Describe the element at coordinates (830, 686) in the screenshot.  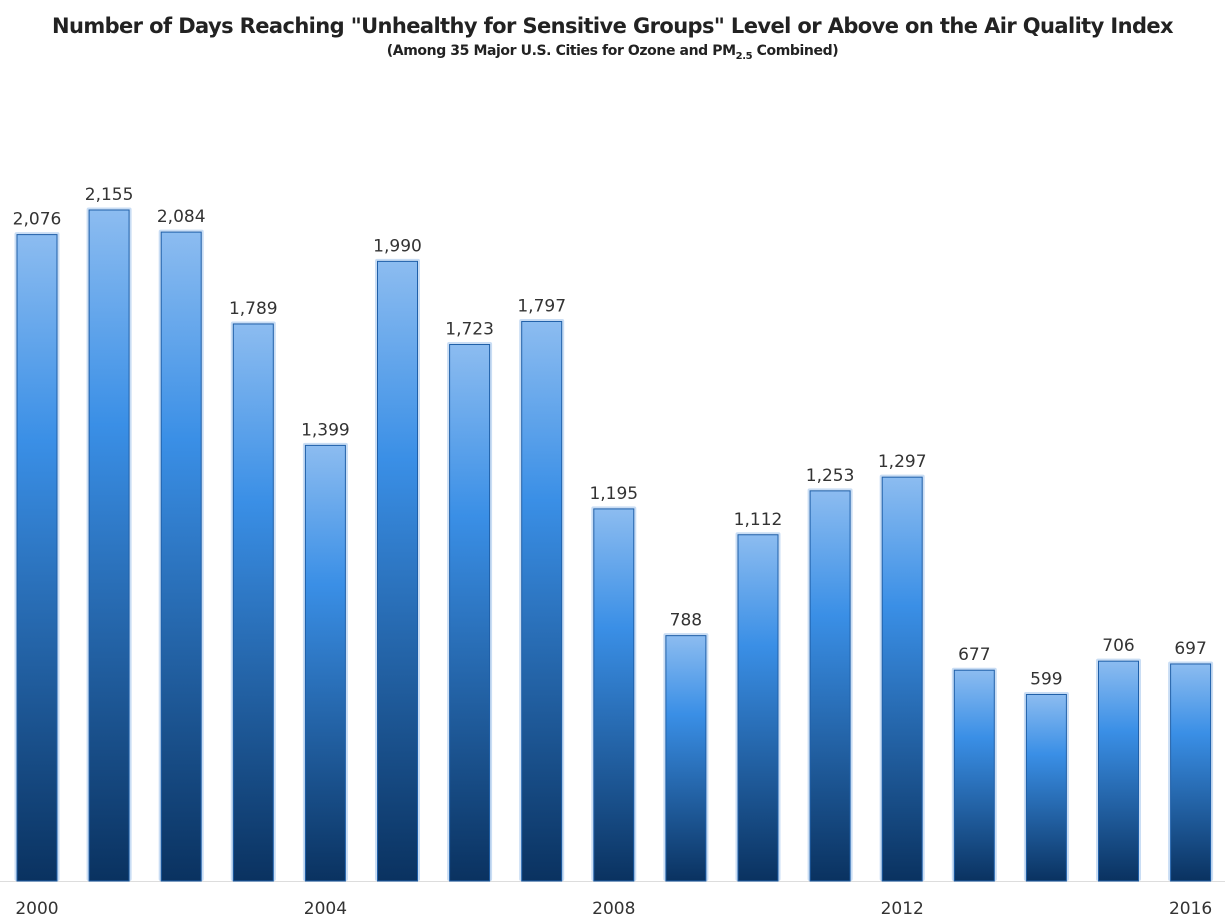
I see `bar-2011` at that location.